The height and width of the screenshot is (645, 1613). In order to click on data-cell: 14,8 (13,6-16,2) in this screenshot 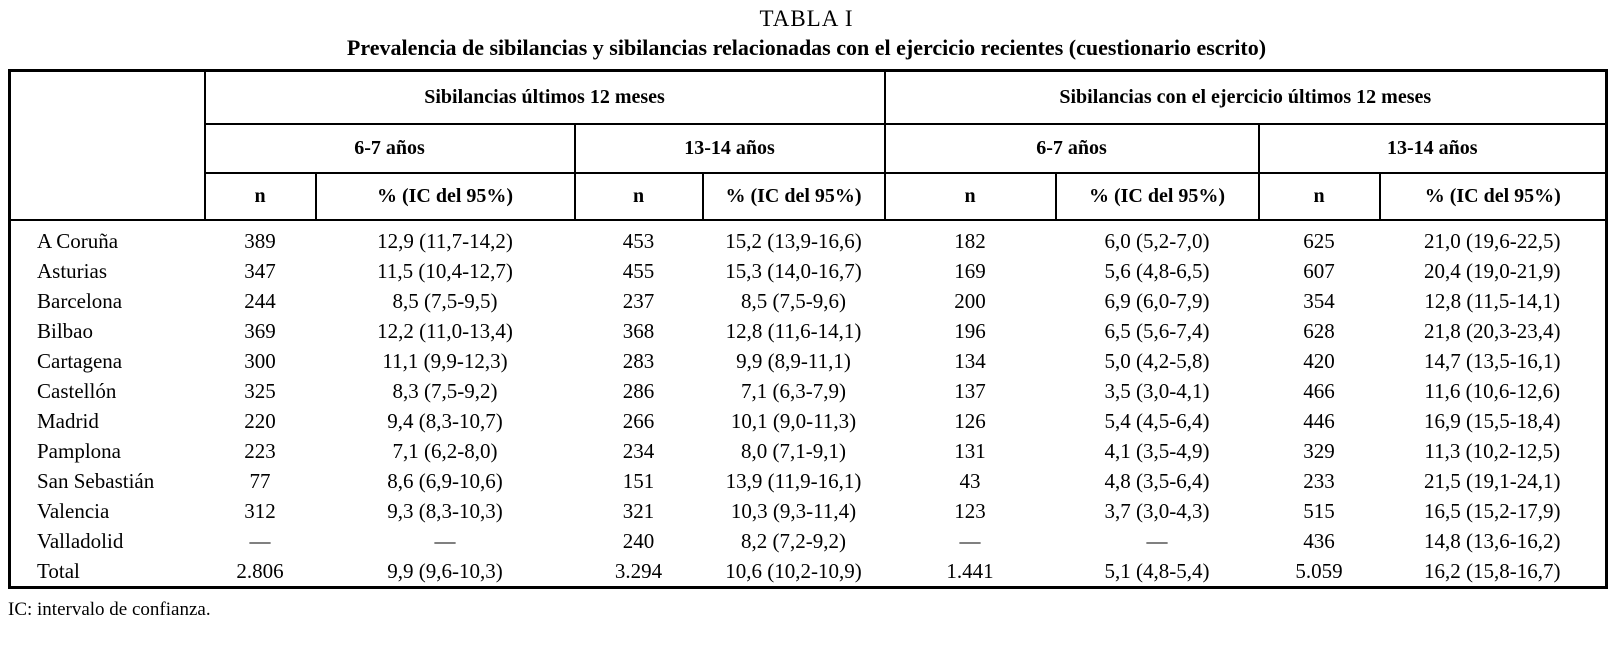, I will do `click(1492, 540)`.